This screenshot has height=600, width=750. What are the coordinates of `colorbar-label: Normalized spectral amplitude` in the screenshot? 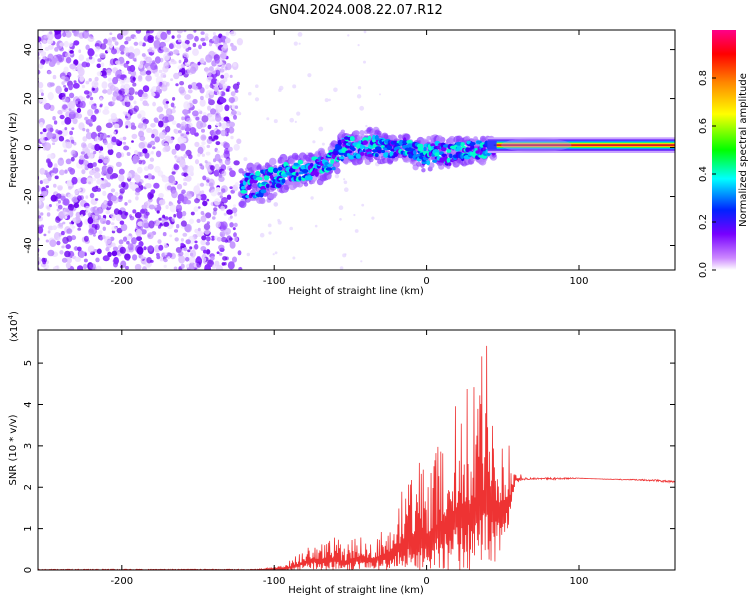 It's located at (743, 150).